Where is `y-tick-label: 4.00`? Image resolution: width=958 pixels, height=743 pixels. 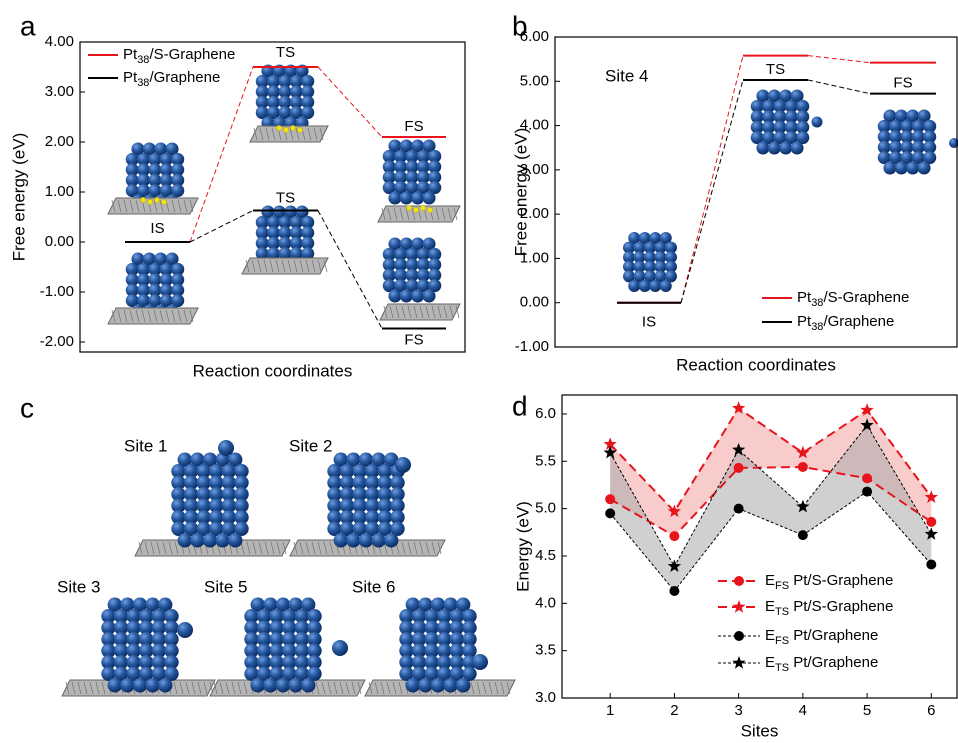
y-tick-label: 4.00 is located at coordinates (59, 41).